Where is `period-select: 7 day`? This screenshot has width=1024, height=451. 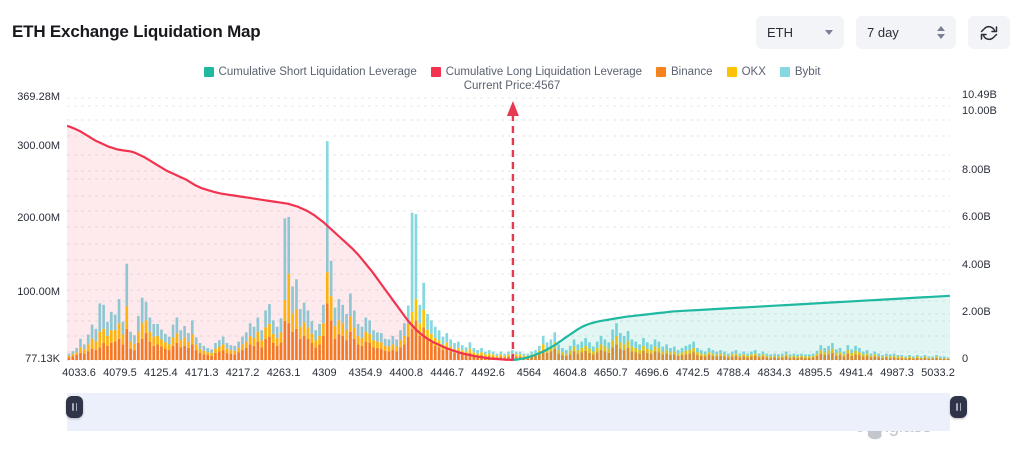 period-select: 7 day is located at coordinates (906, 32).